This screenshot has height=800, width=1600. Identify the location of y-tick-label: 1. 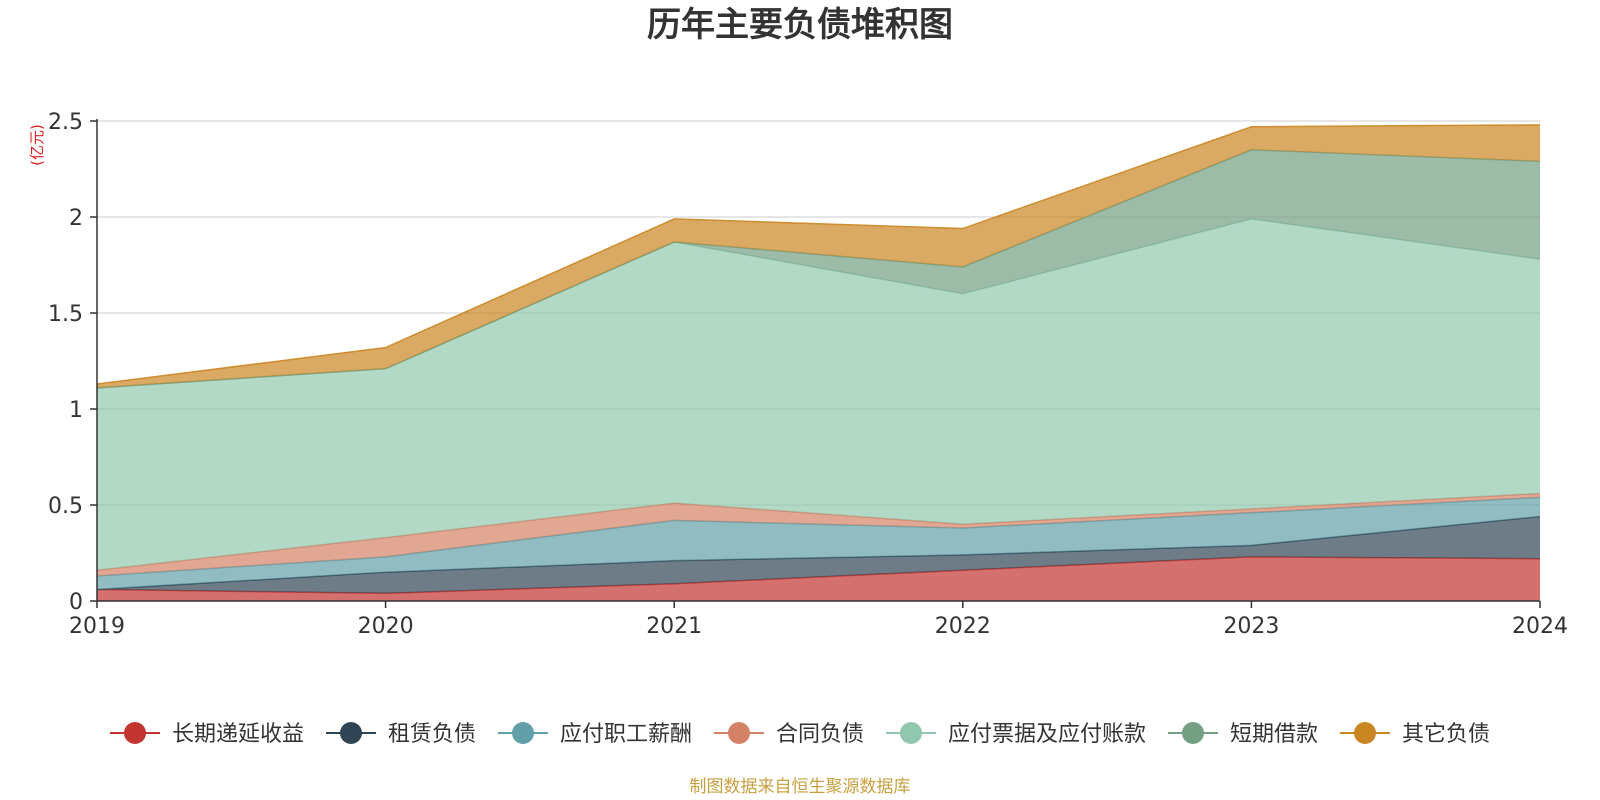
(76, 410).